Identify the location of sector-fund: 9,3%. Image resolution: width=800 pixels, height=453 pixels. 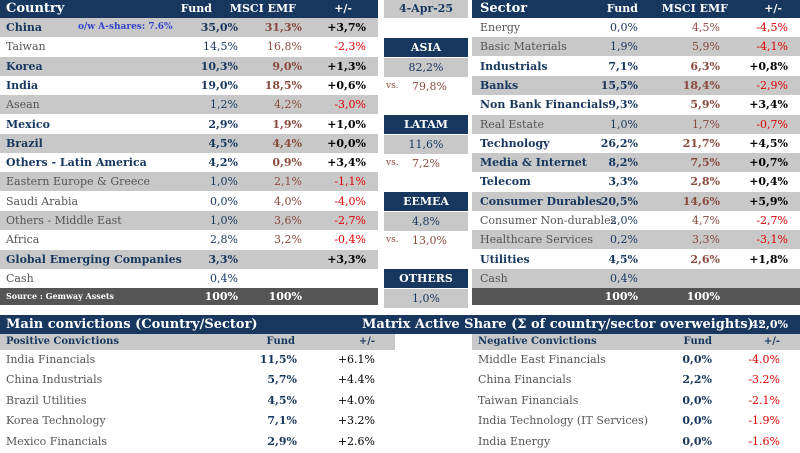
(623, 105).